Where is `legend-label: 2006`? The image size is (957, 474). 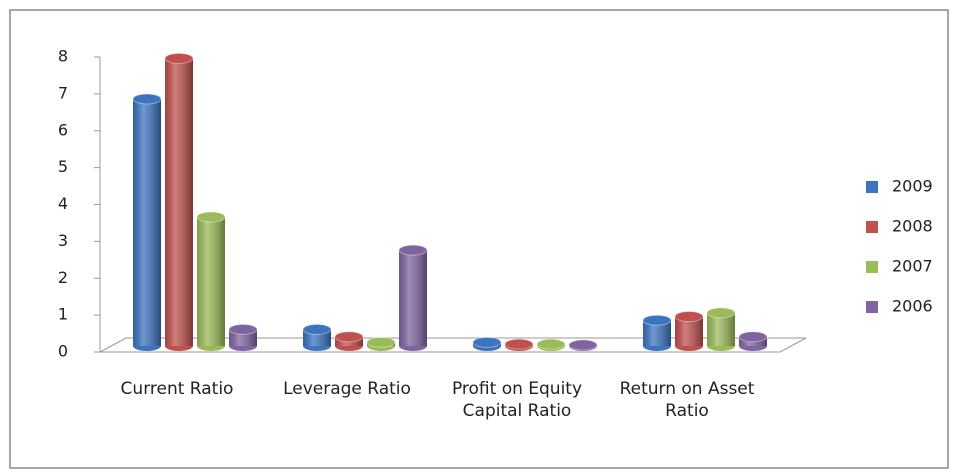 legend-label: 2006 is located at coordinates (912, 306).